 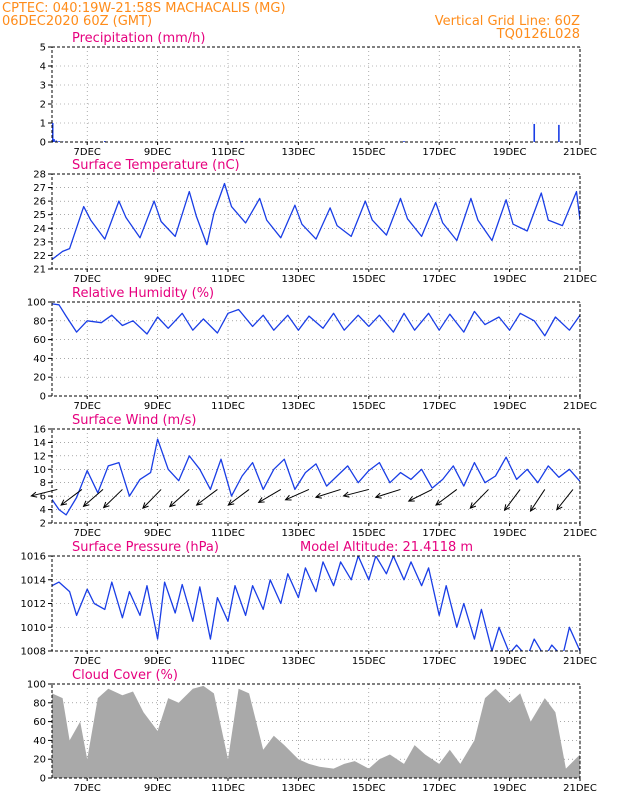 I want to click on humidity-ytick-label: 80, so click(x=39, y=321).